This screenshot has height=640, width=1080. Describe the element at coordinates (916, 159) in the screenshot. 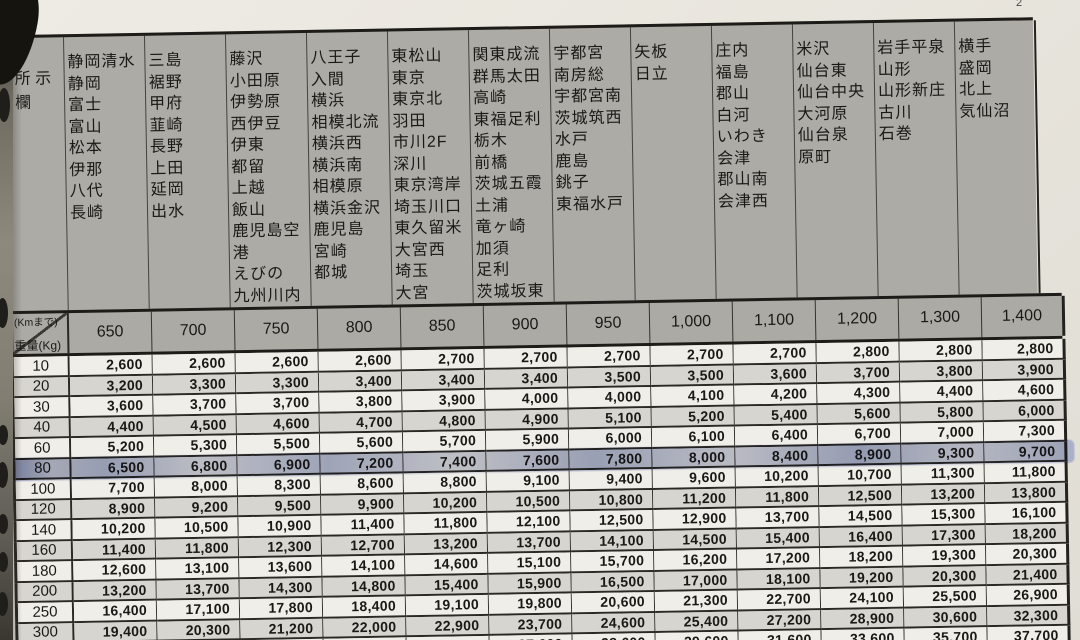

I see `region-column-11: 岩手平泉 山形 山形新庄 古川 石巻` at that location.